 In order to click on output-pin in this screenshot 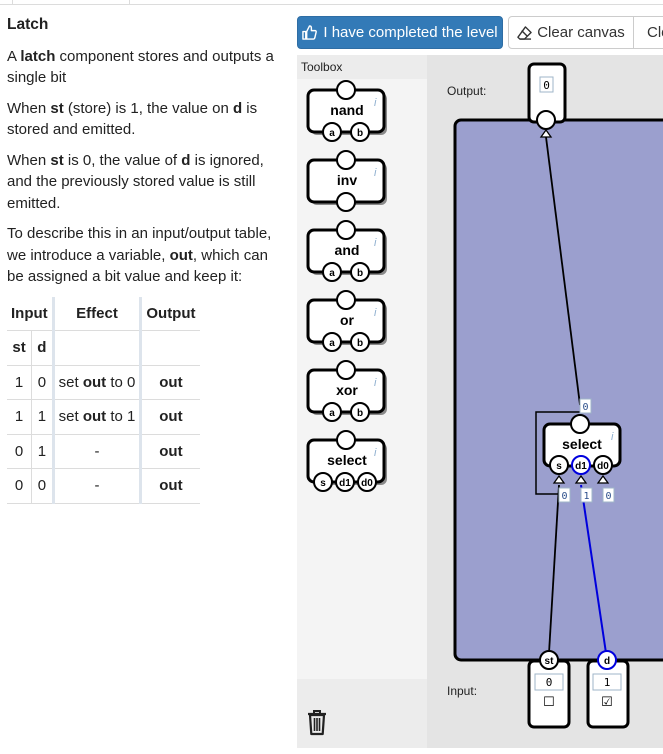, I will do `click(546, 120)`.